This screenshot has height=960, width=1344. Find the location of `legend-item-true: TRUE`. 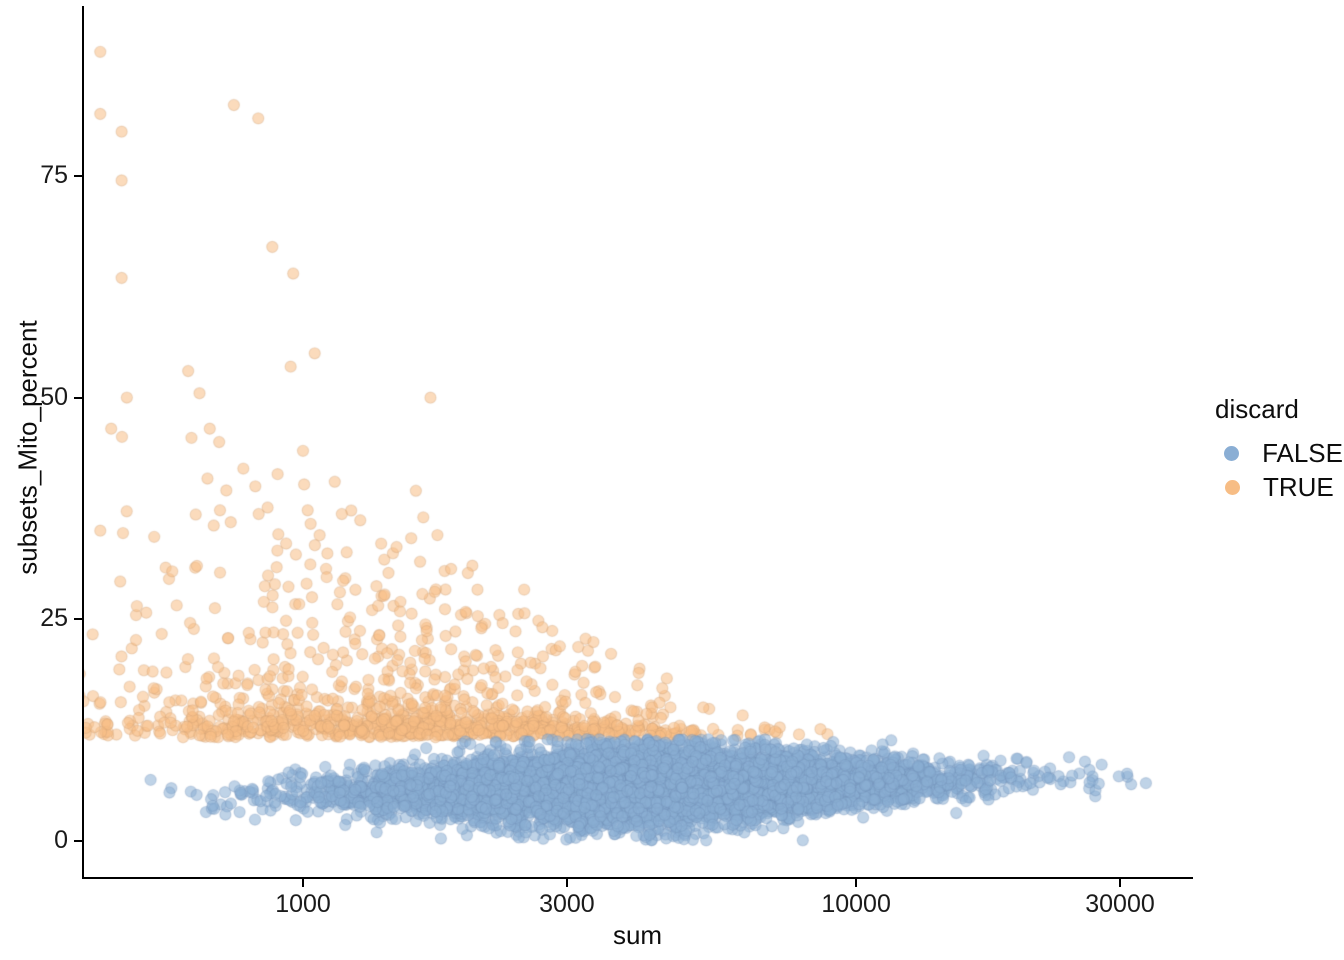

legend-item-true: TRUE is located at coordinates (1279, 487).